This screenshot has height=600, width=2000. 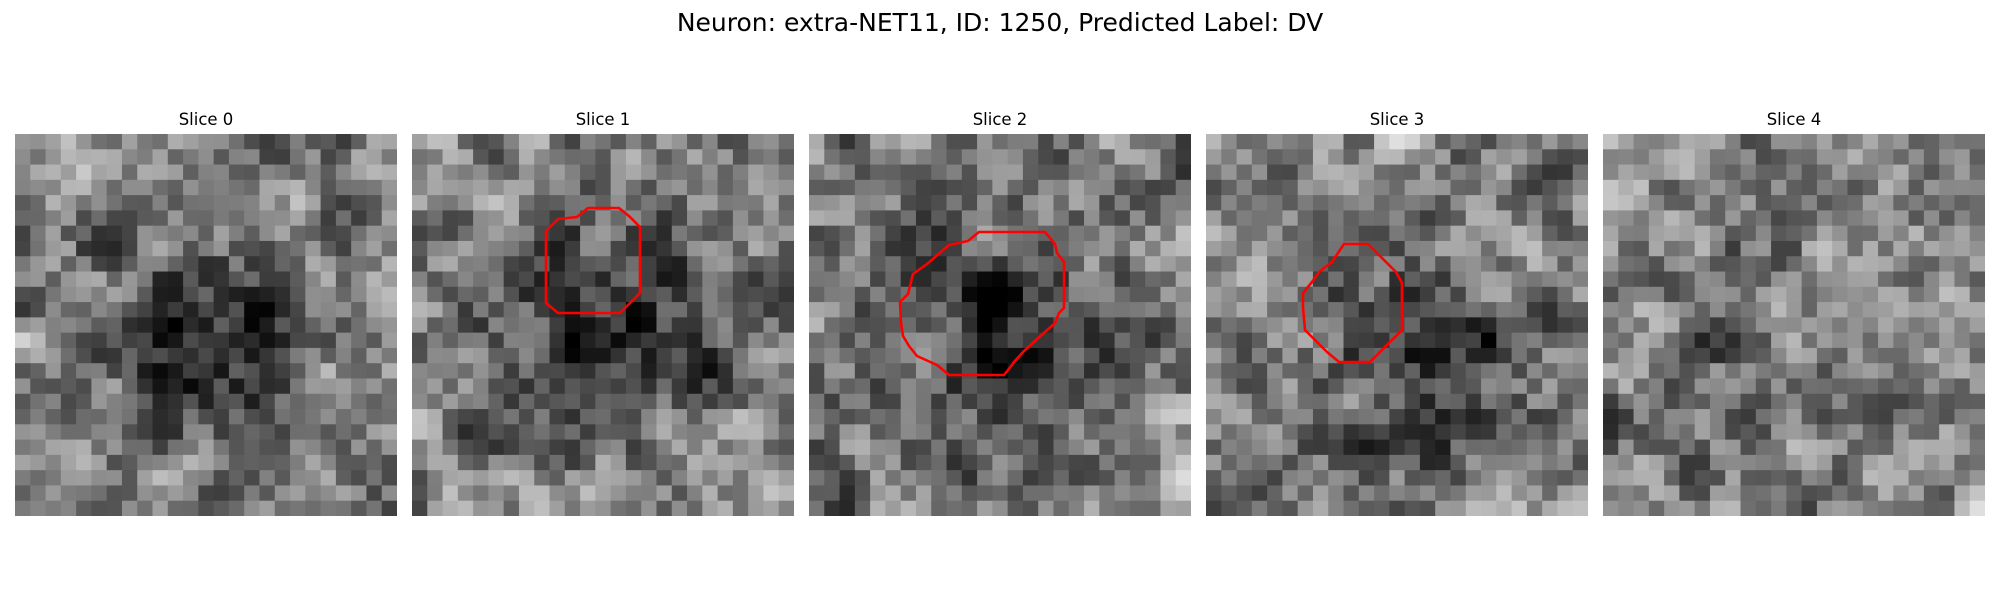 I want to click on slice-4-title: Slice 4, so click(x=1794, y=119).